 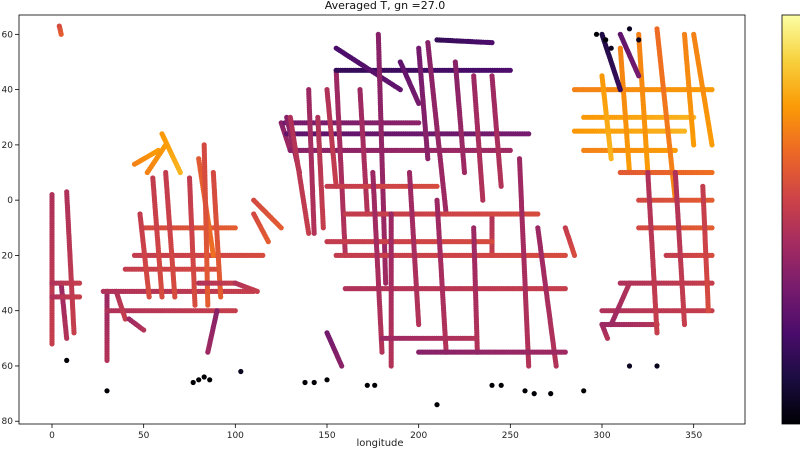 What do you see at coordinates (601, 436) in the screenshot?
I see `x-tick-label: 300` at bounding box center [601, 436].